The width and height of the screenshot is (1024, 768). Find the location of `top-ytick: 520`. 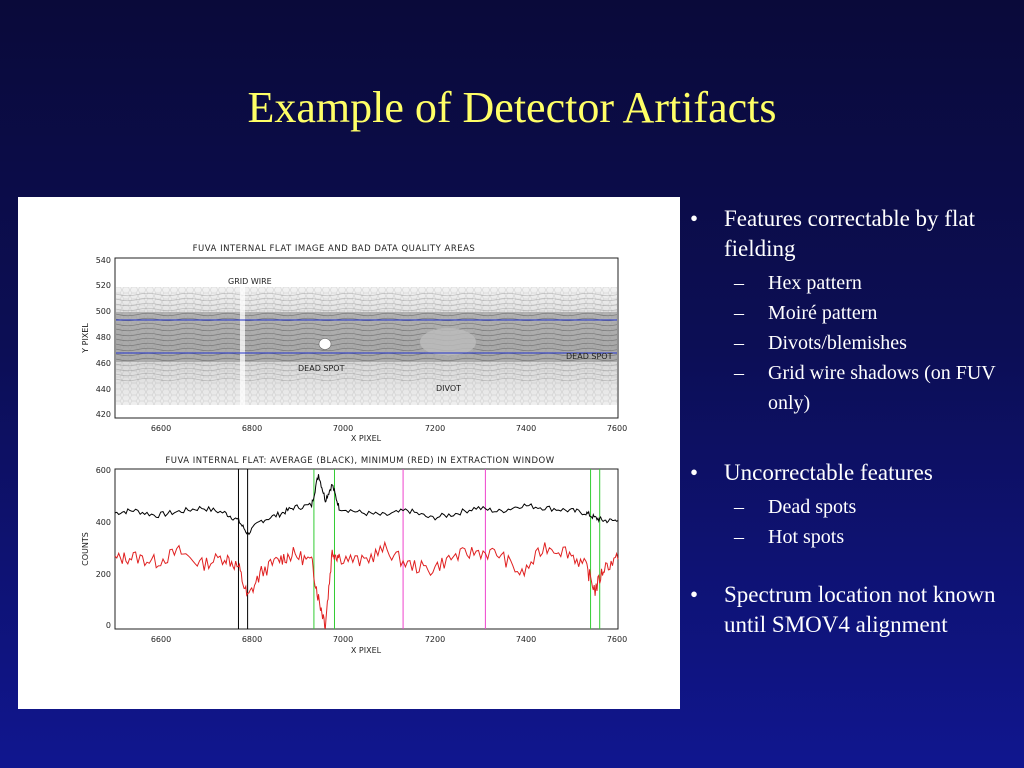

top-ytick: 520 is located at coordinates (103, 285).